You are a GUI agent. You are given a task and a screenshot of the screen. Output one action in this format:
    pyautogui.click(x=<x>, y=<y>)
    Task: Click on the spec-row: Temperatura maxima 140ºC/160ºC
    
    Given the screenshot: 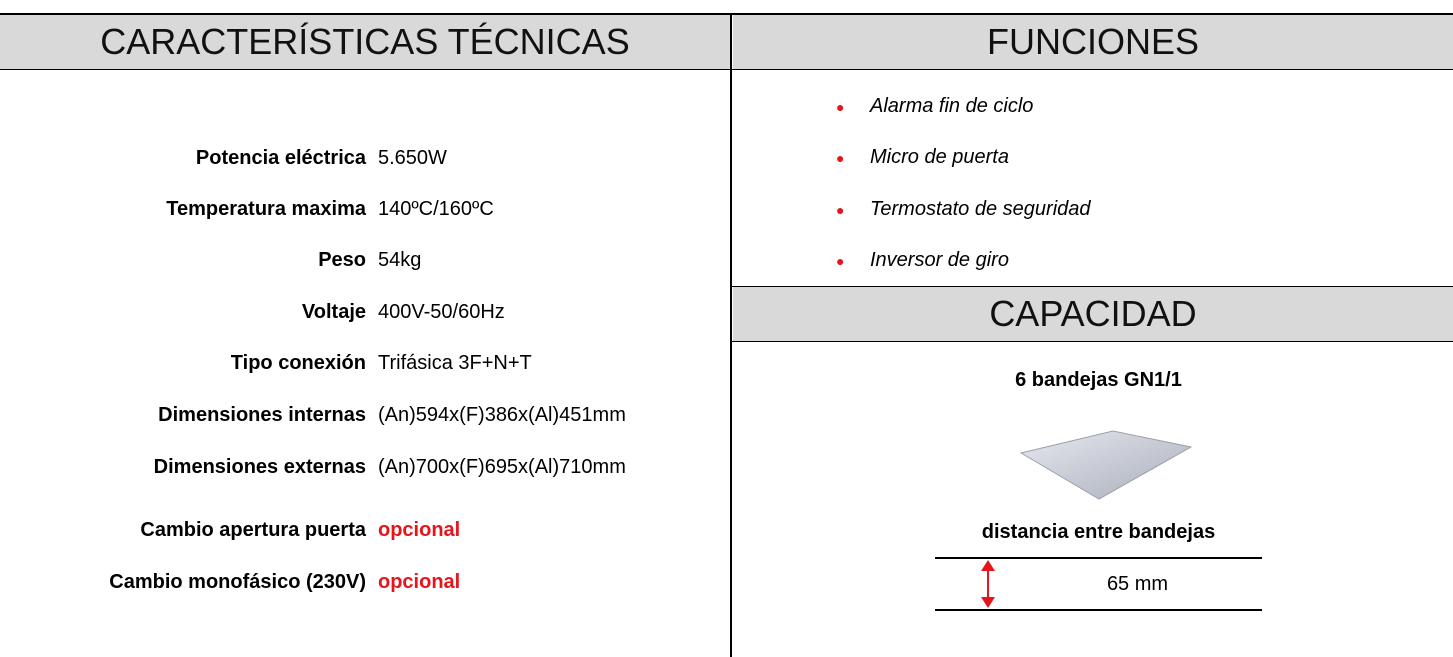 What is the action you would take?
    pyautogui.click(x=365, y=209)
    